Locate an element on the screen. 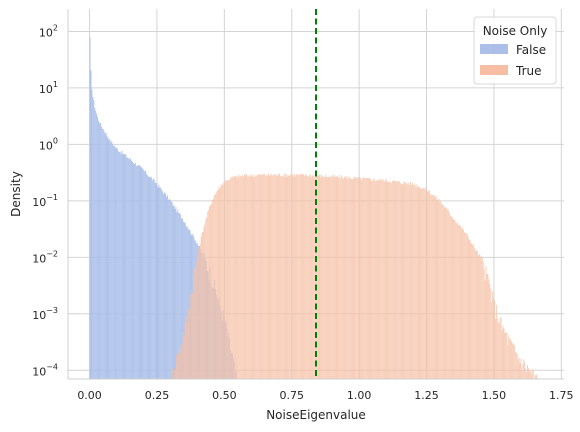 The image size is (580, 432). x-tick-label: 0.75 is located at coordinates (291, 395).